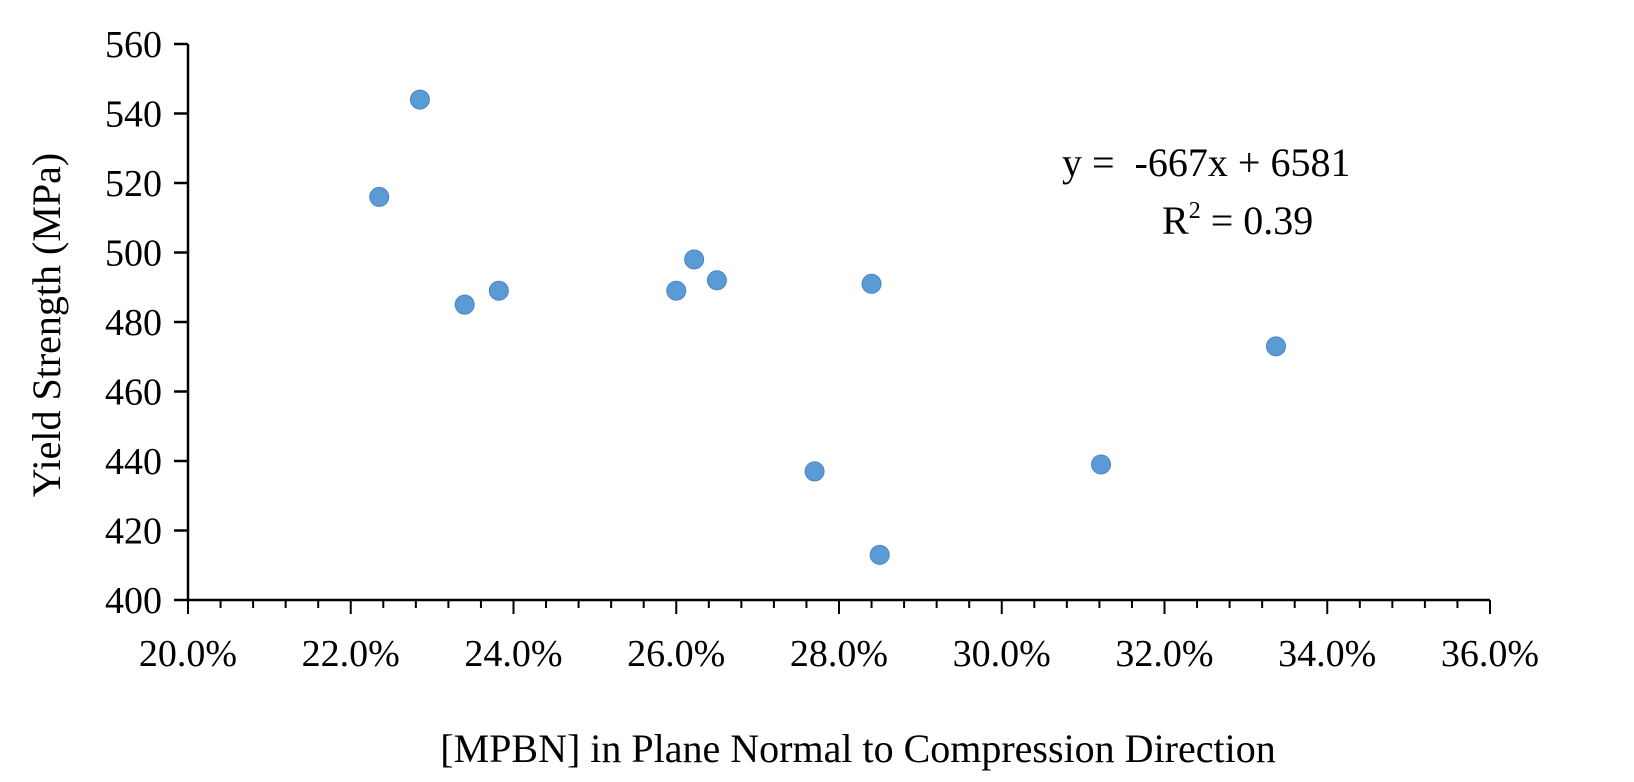 The height and width of the screenshot is (782, 1634). What do you see at coordinates (1002, 654) in the screenshot?
I see `x-tick-label: 30.0%` at bounding box center [1002, 654].